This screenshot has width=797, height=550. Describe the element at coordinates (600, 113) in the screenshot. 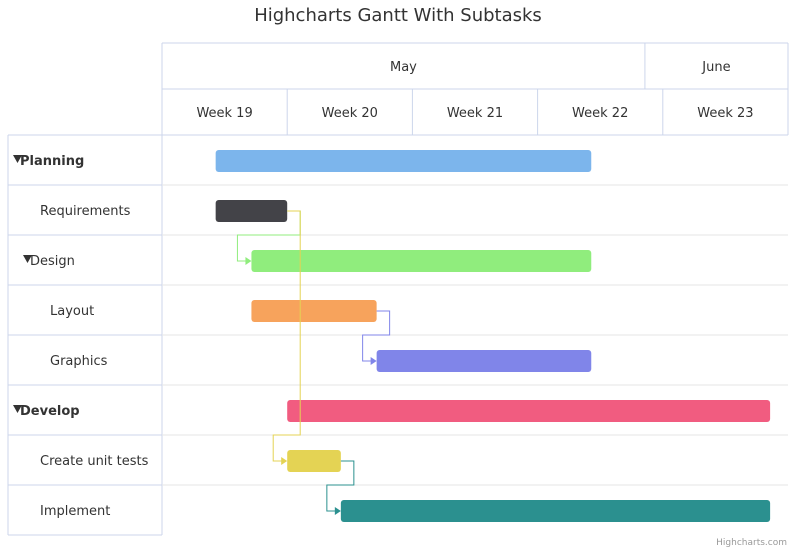

I see `week-label: Week 22` at that location.